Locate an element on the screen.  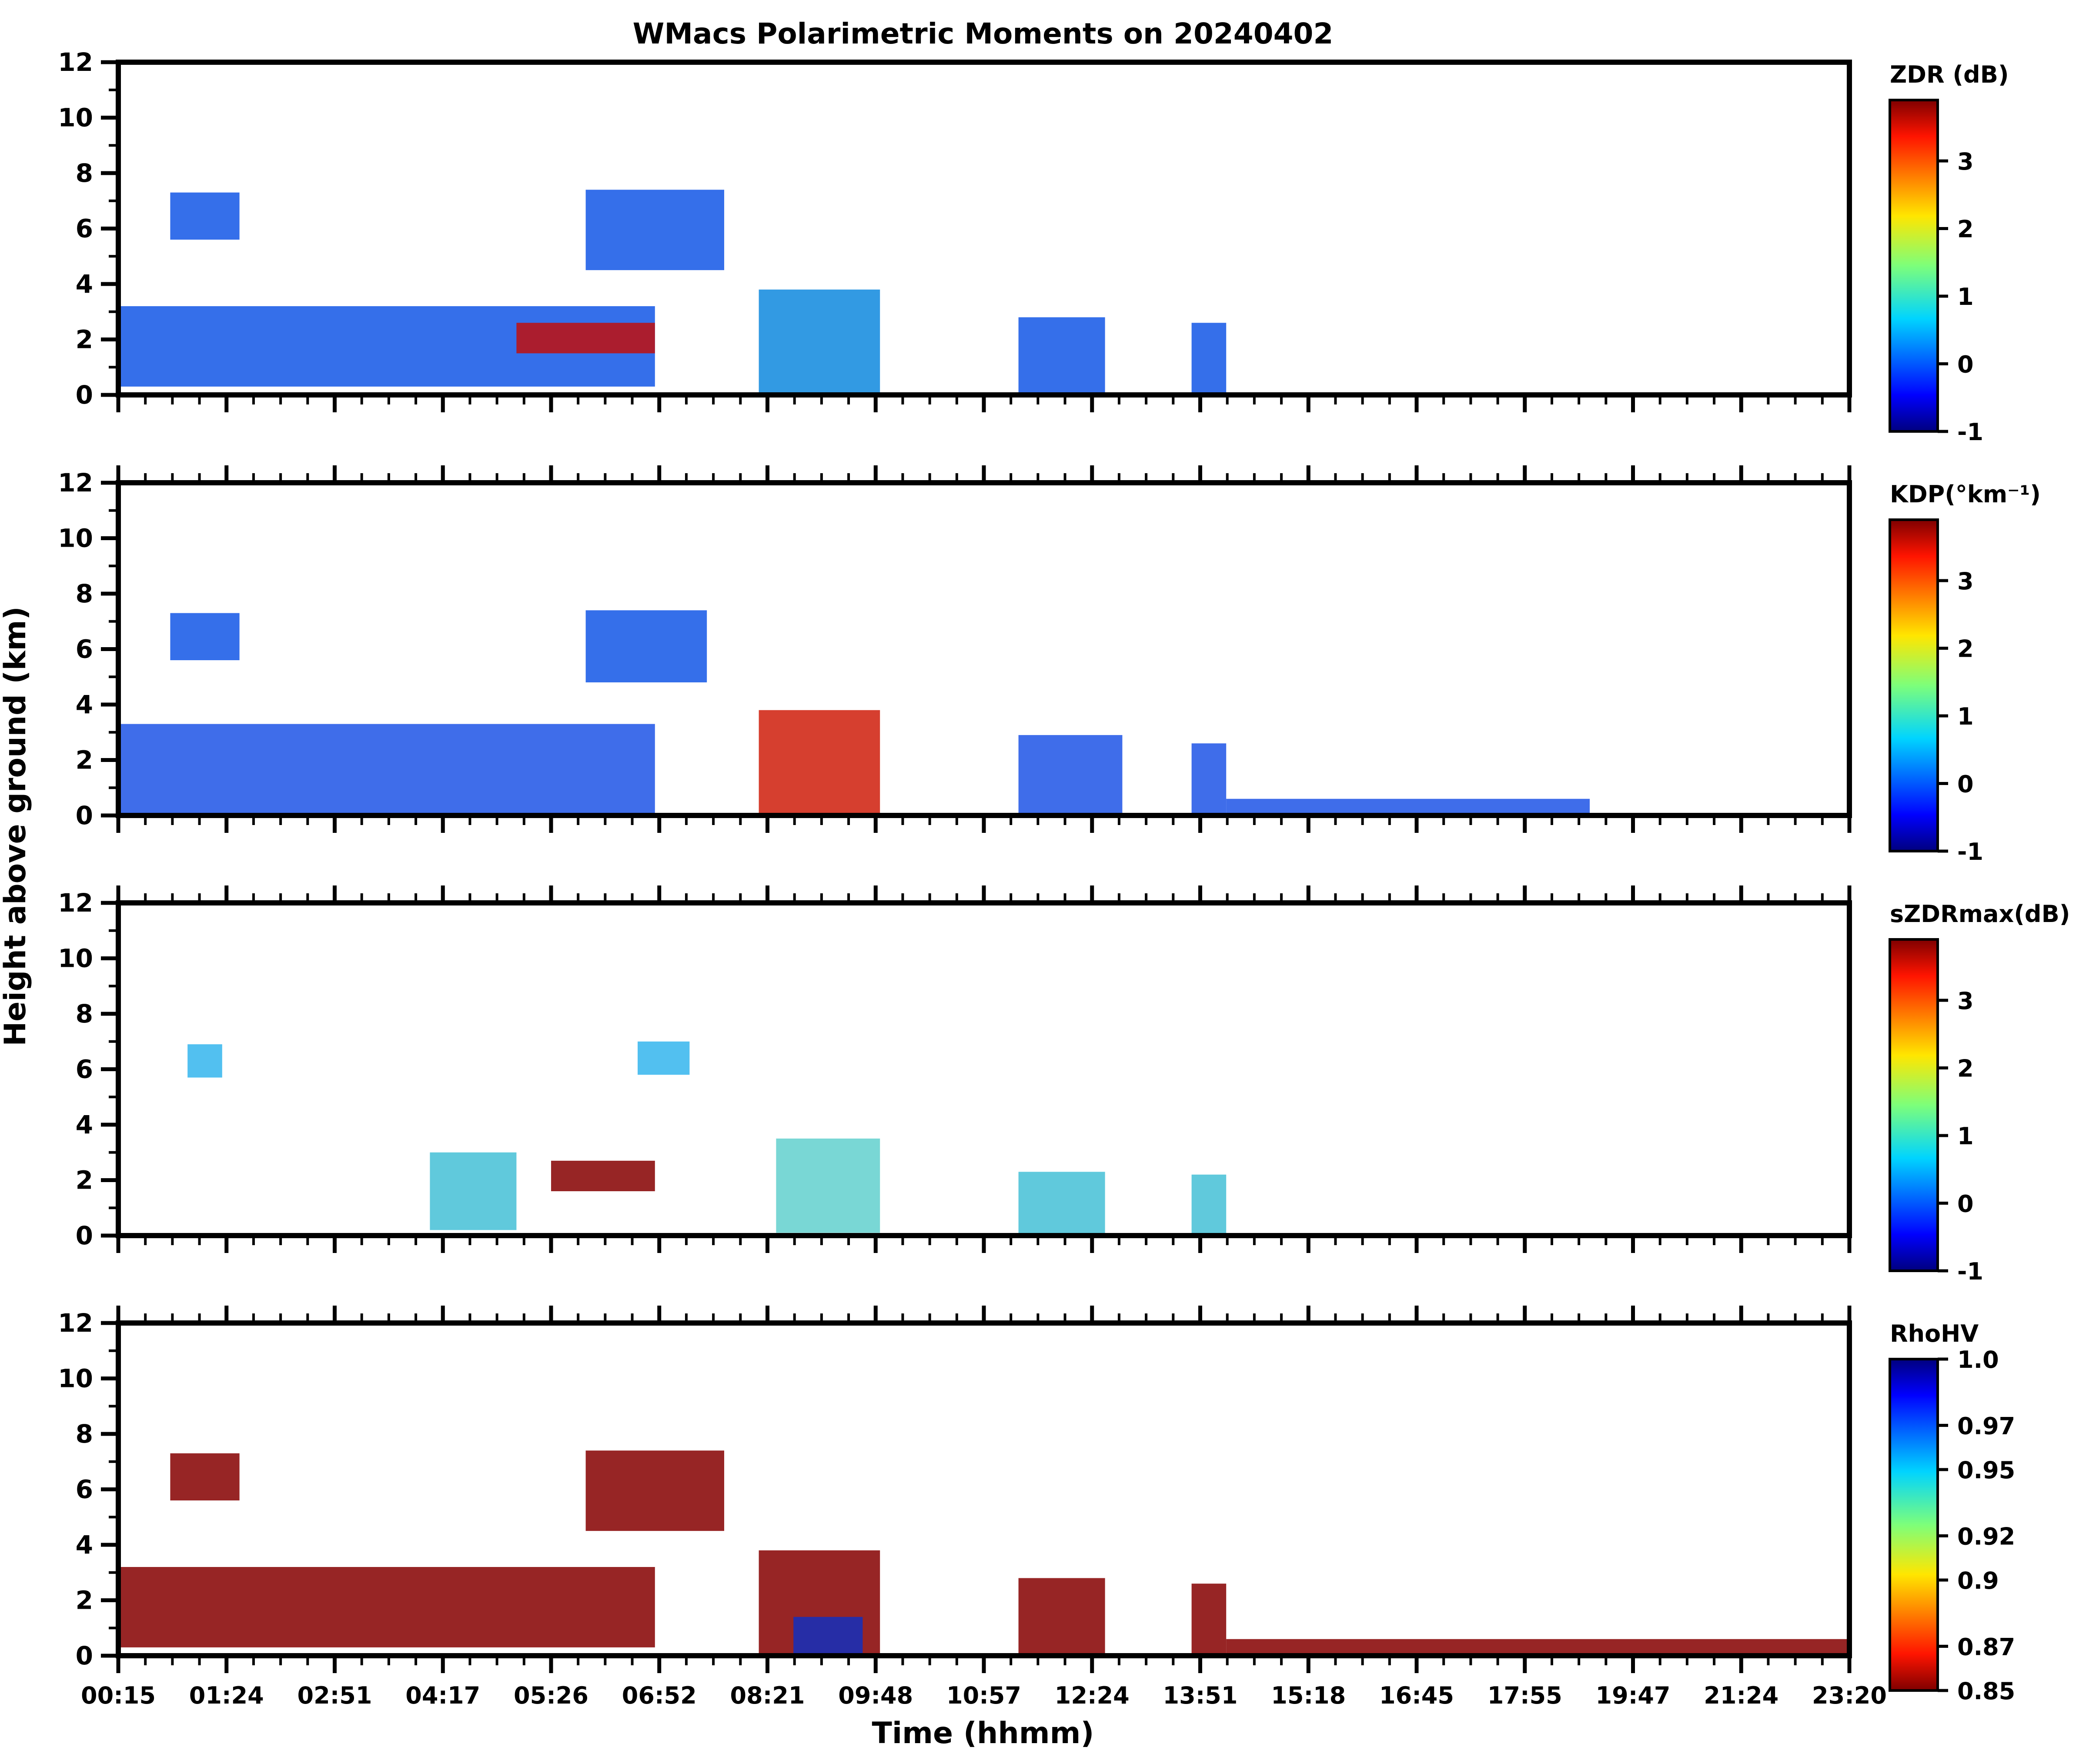
x-tick-label: 23:20 is located at coordinates (1849, 1695).